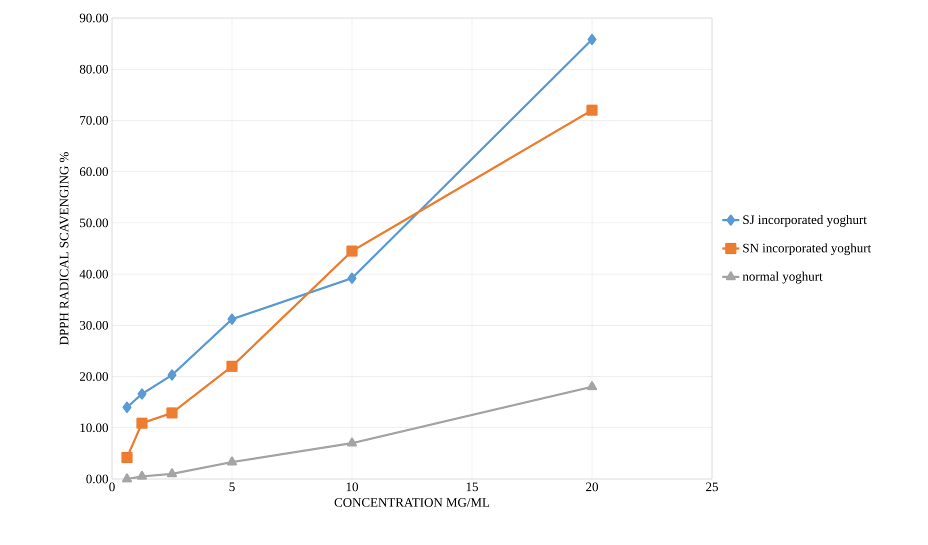 The width and height of the screenshot is (928, 545). I want to click on y-tick-label: 90.00, so click(94, 18).